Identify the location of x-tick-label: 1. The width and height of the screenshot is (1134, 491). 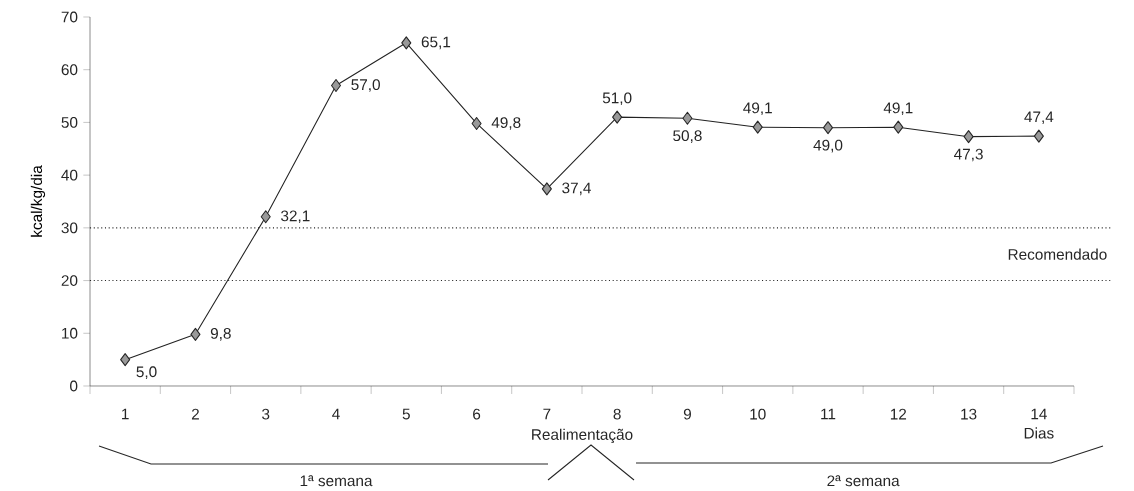
(125, 414).